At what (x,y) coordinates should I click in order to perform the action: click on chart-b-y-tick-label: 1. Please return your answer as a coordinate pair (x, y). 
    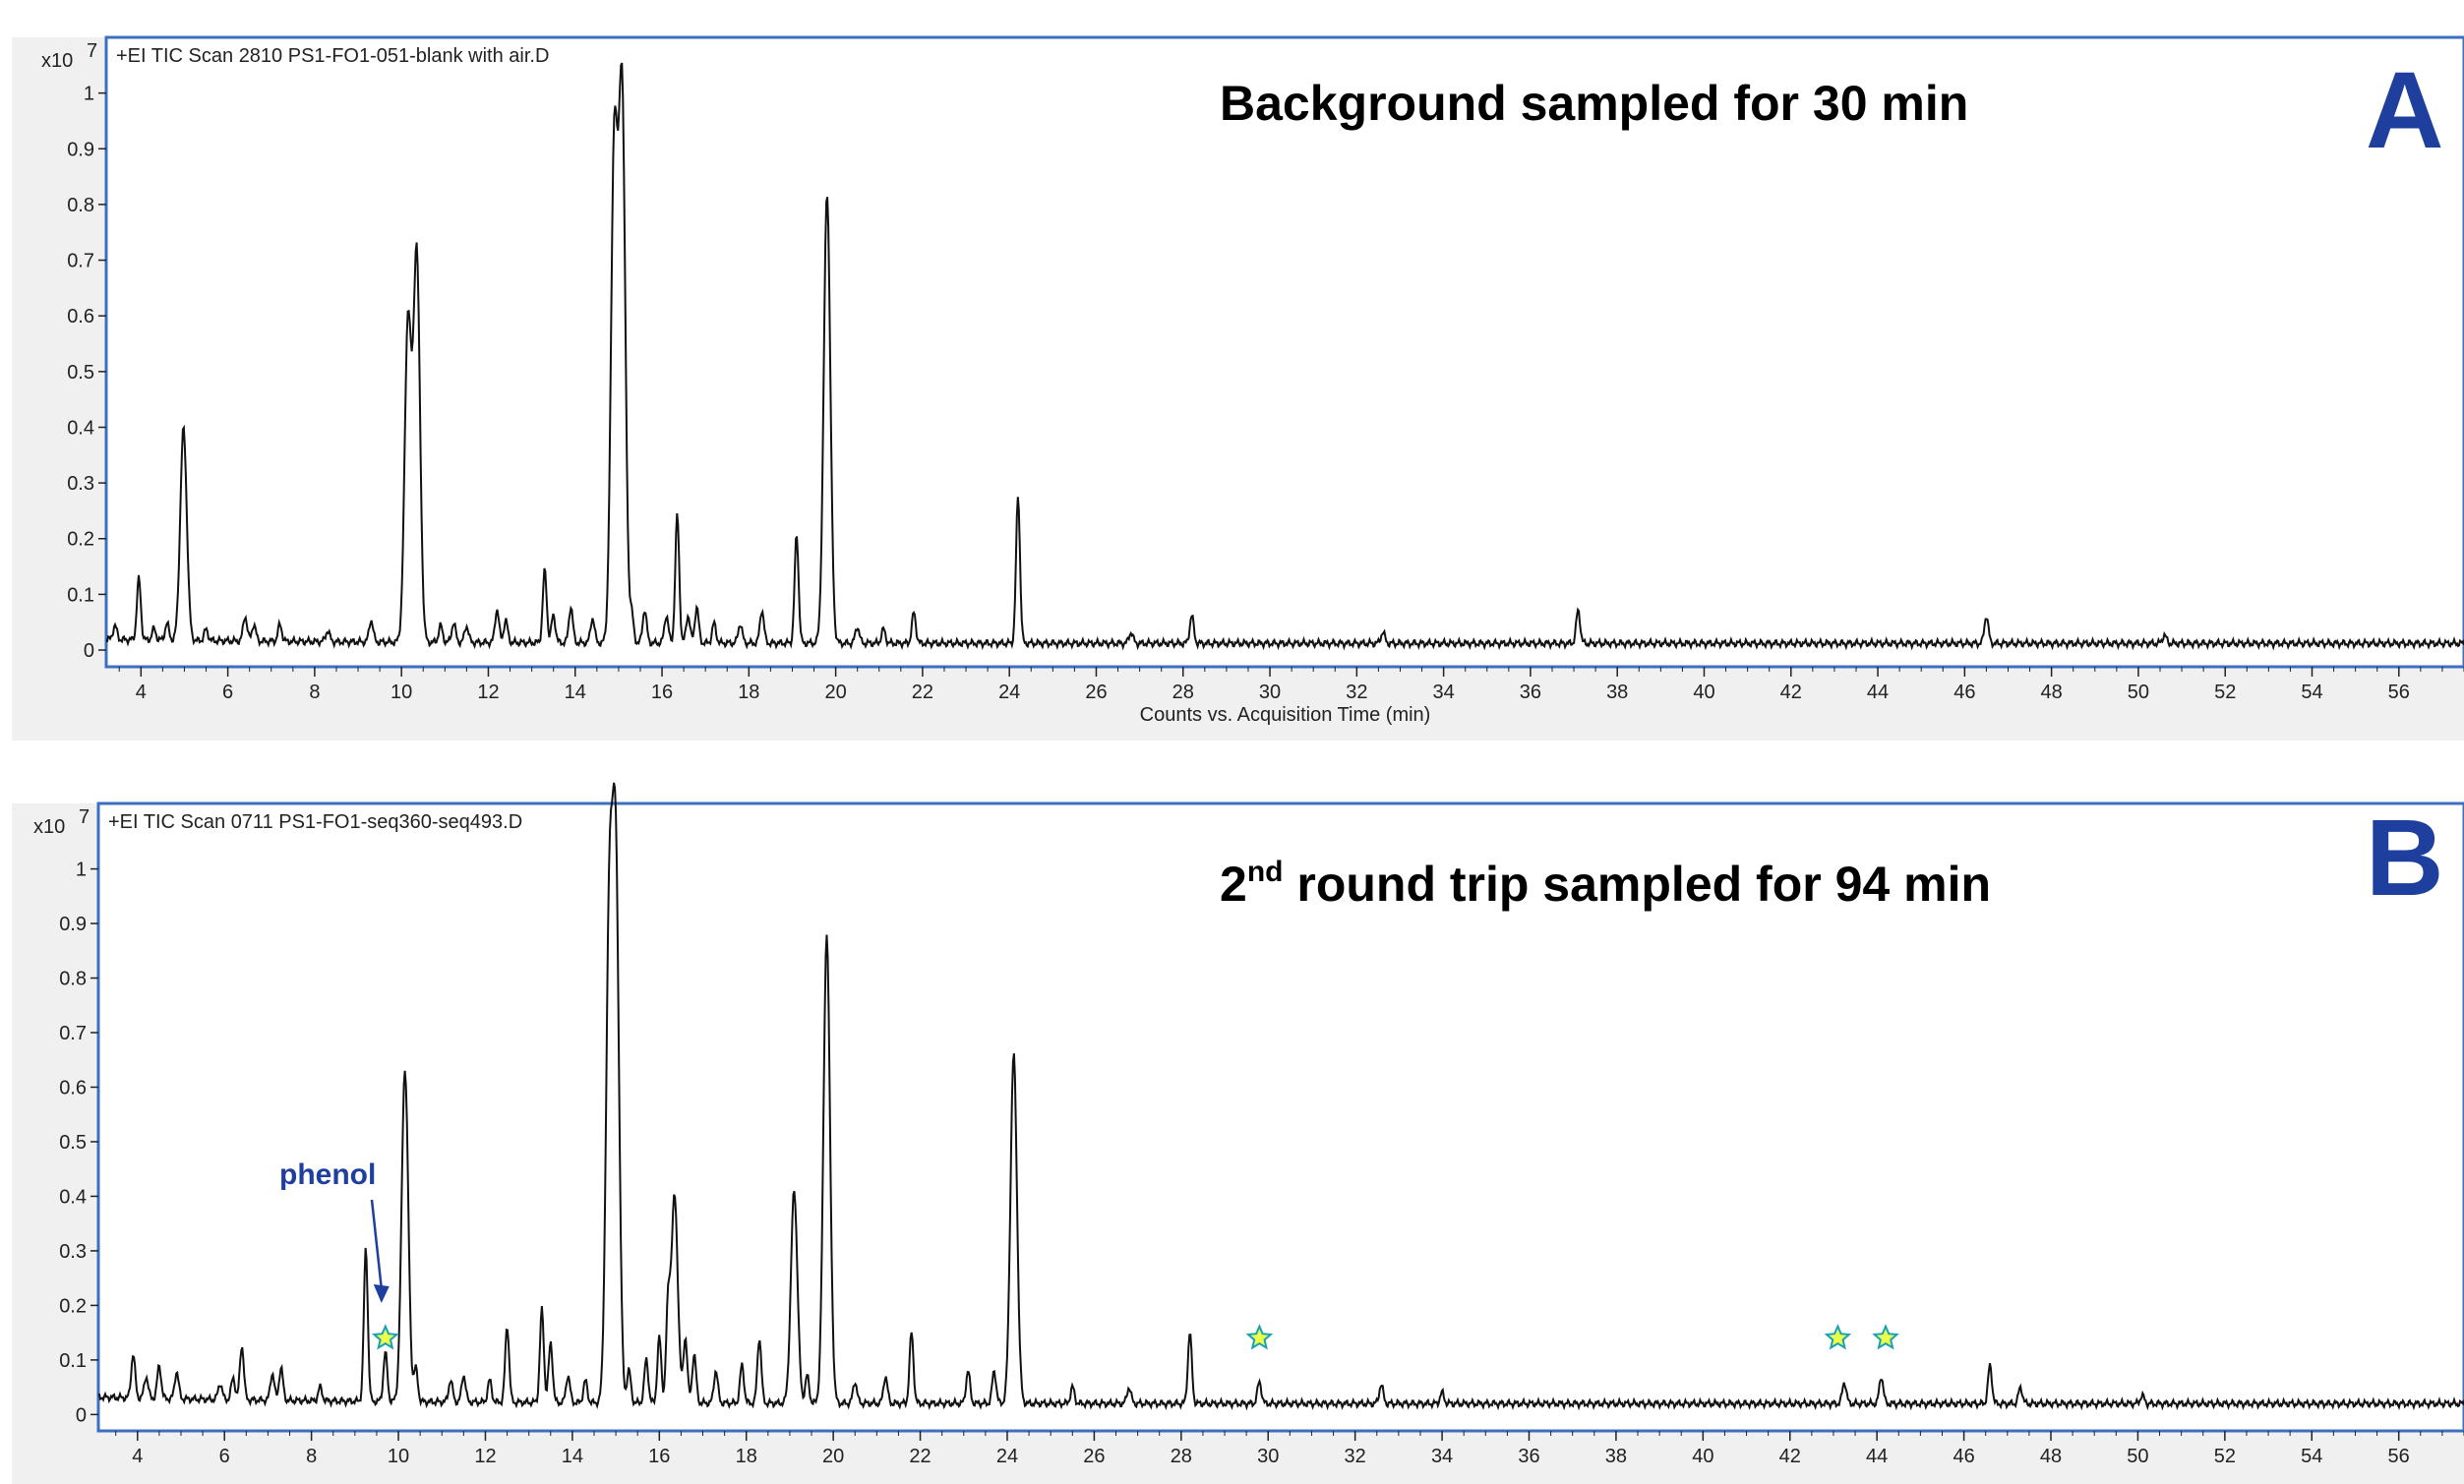
    Looking at the image, I should click on (82, 871).